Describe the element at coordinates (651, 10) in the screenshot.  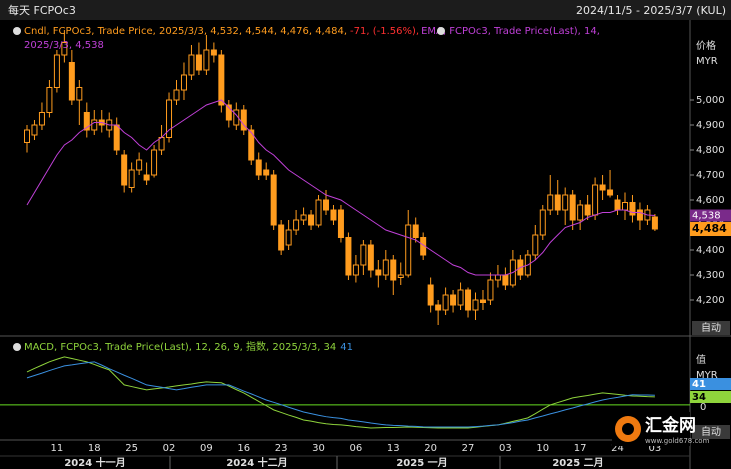
I see `date-range: 2024/11/5 - 2025/3/7 (KUL)` at that location.